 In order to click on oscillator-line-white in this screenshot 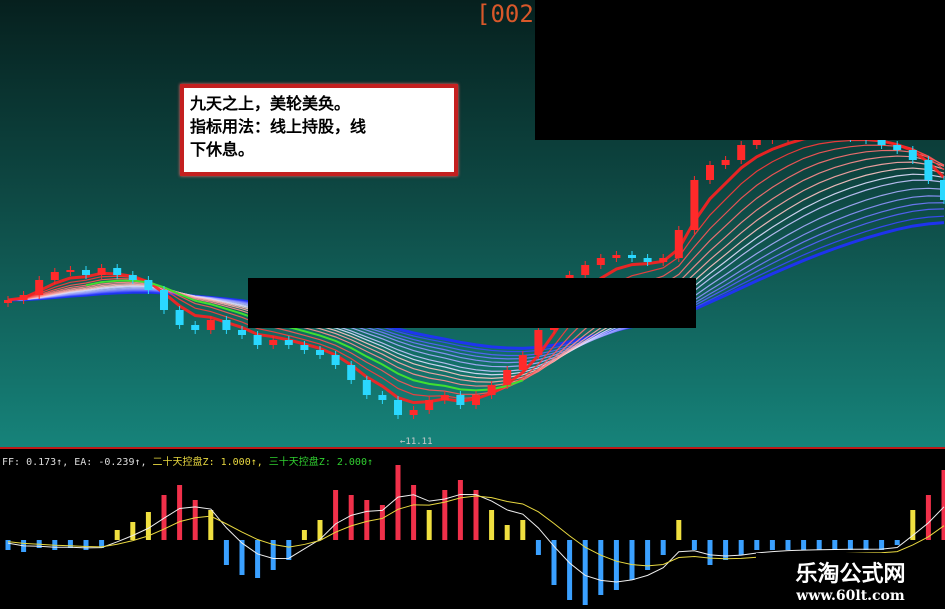, I will do `click(476, 538)`.